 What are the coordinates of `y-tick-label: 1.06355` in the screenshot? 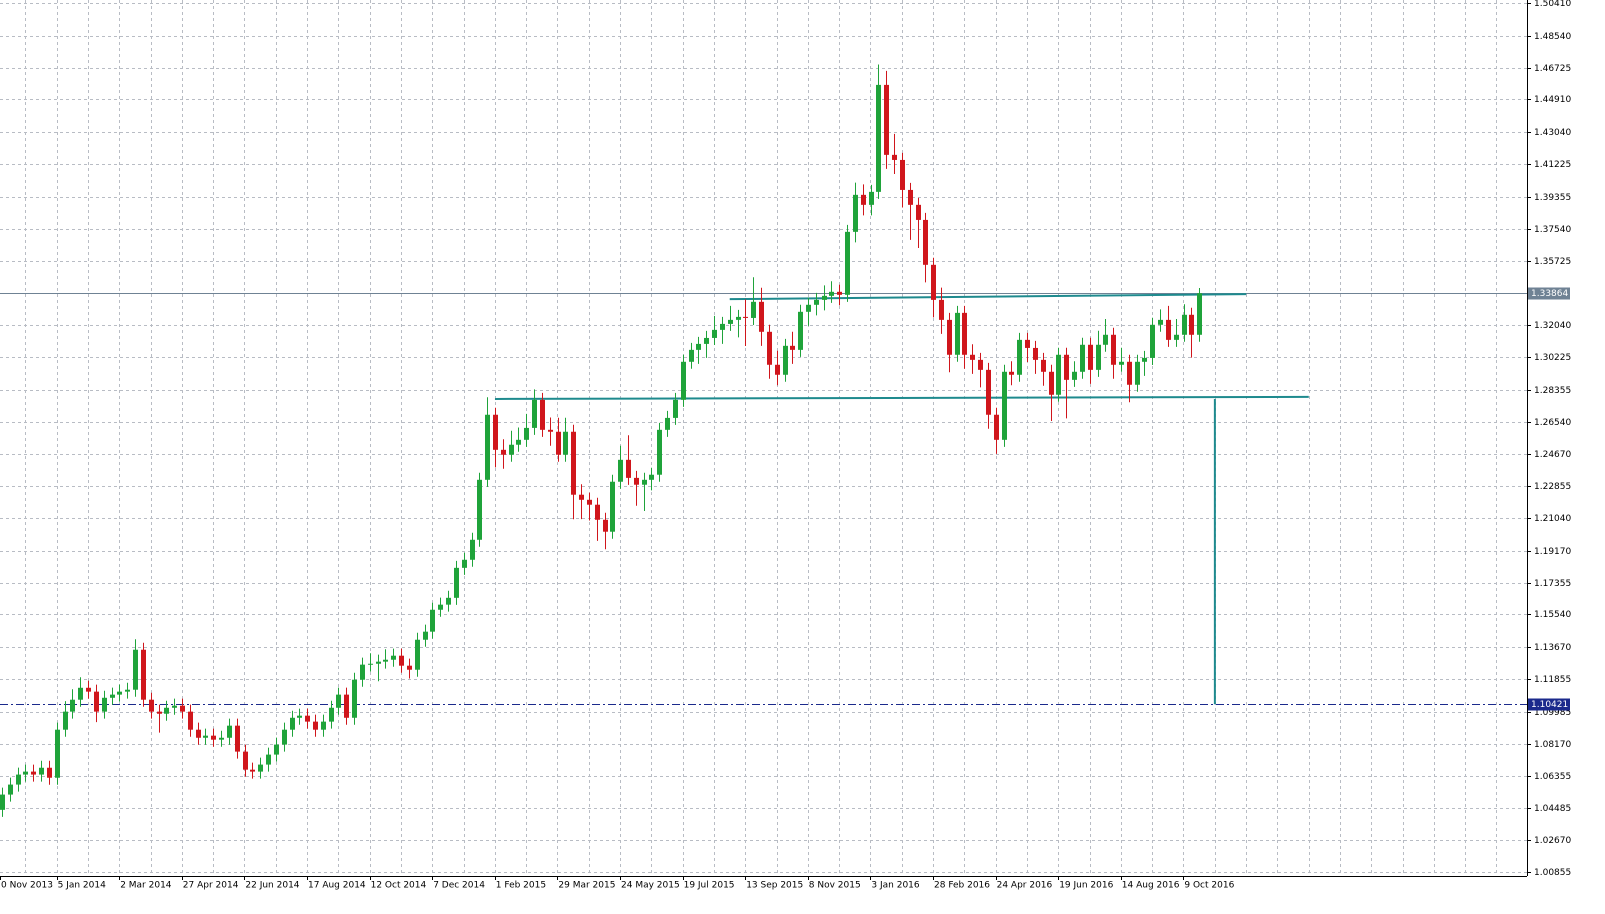 It's located at (1552, 777).